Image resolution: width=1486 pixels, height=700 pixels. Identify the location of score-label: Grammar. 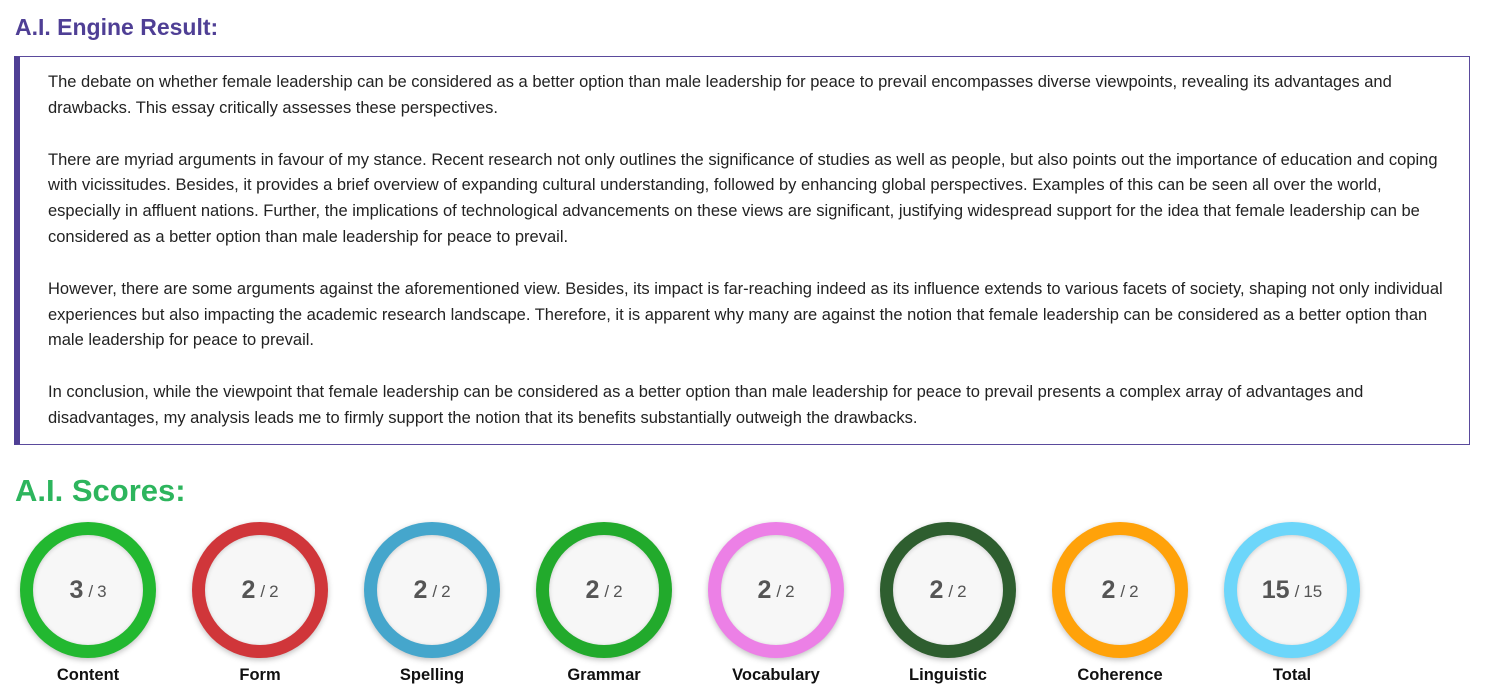
(604, 675).